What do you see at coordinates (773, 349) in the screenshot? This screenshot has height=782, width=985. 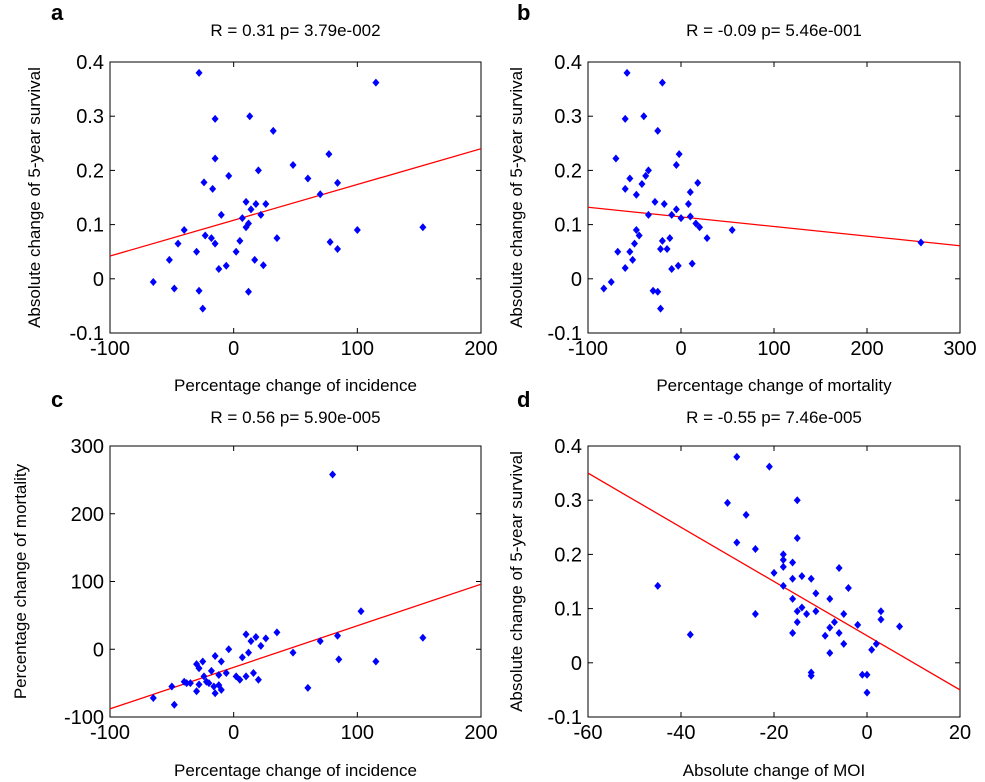 I see `panel-b-xtick-label: 100` at bounding box center [773, 349].